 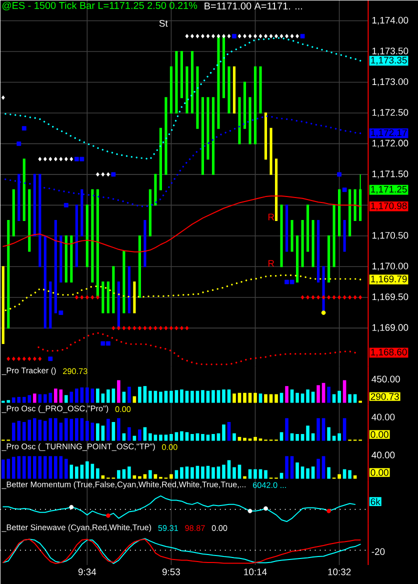 What do you see at coordinates (390, 236) in the screenshot?
I see `y-tick-label: 1,170.50` at bounding box center [390, 236].